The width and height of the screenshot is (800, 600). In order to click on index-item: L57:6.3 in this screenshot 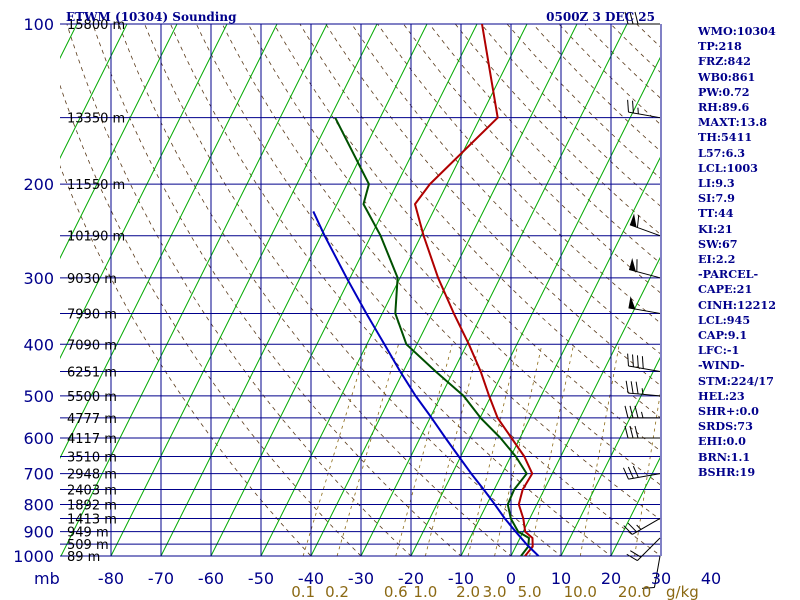, I will do `click(722, 152)`.